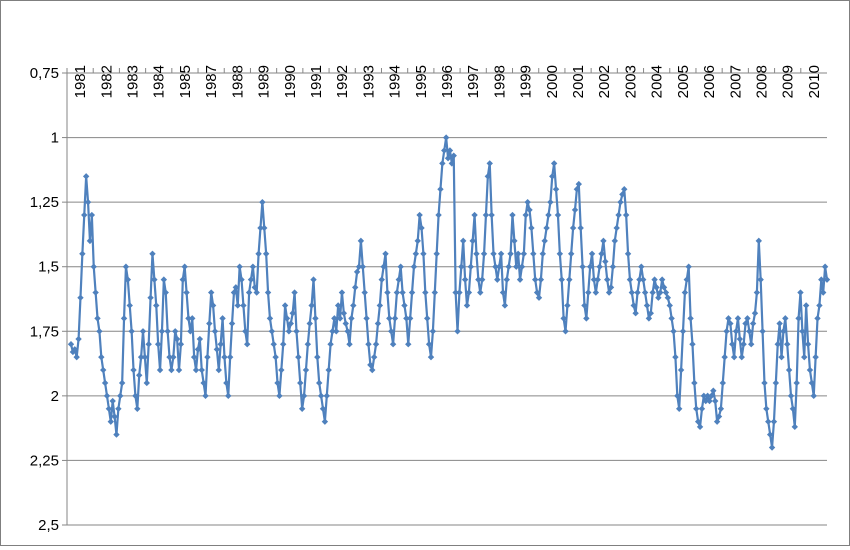  I want to click on y-tick-label: 1, so click(55, 138).